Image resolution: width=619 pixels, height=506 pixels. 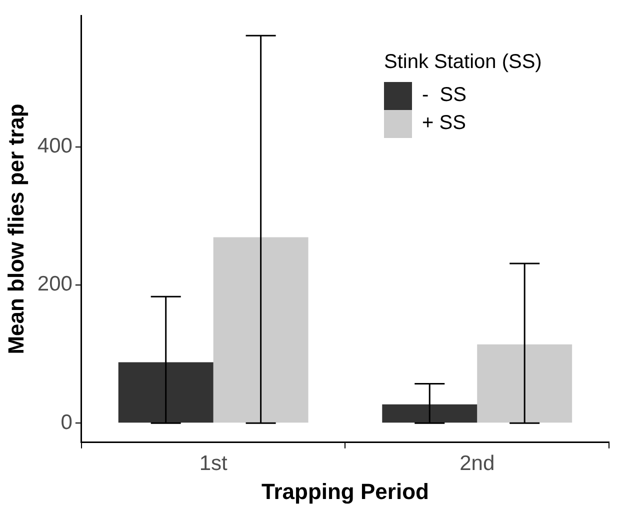 What do you see at coordinates (66, 422) in the screenshot?
I see `y-tick-label: 0` at bounding box center [66, 422].